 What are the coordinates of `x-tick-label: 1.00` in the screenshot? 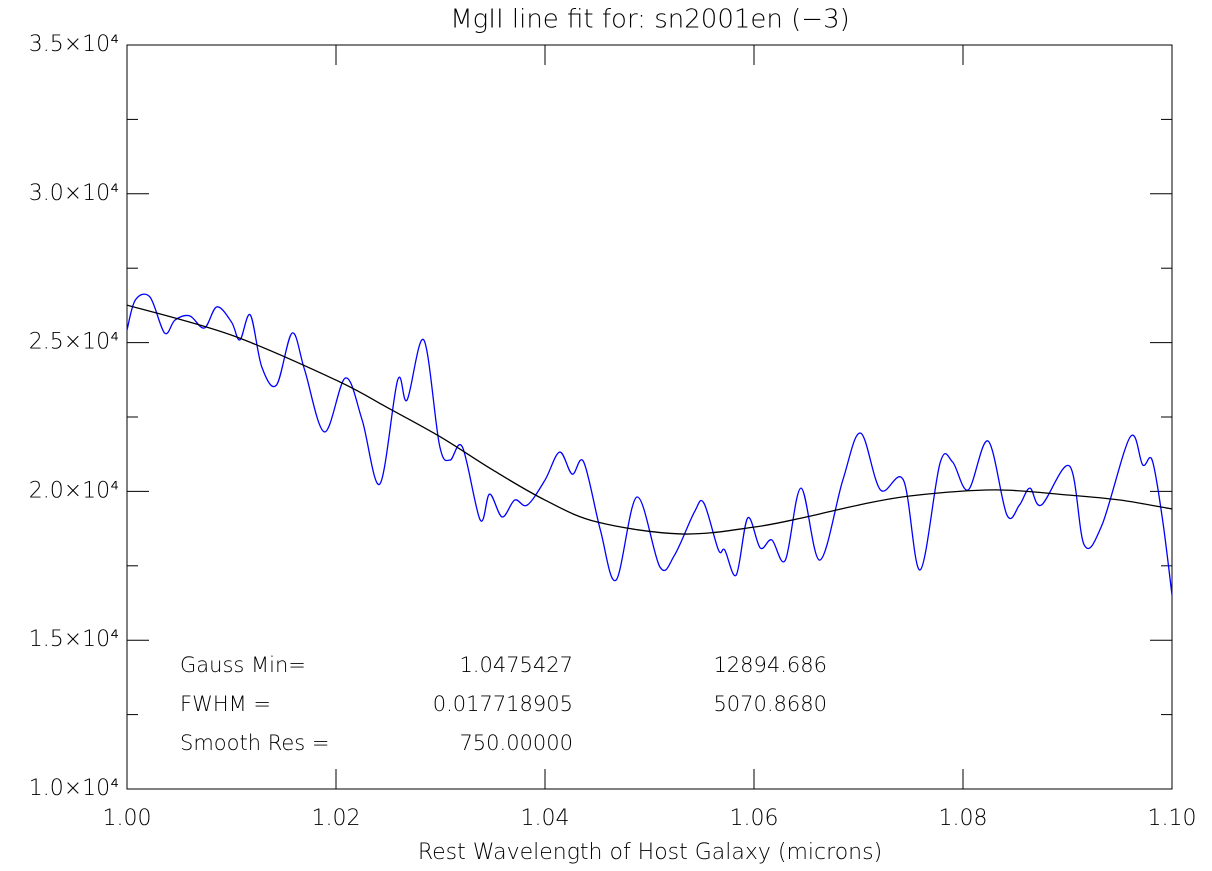 It's located at (127, 818).